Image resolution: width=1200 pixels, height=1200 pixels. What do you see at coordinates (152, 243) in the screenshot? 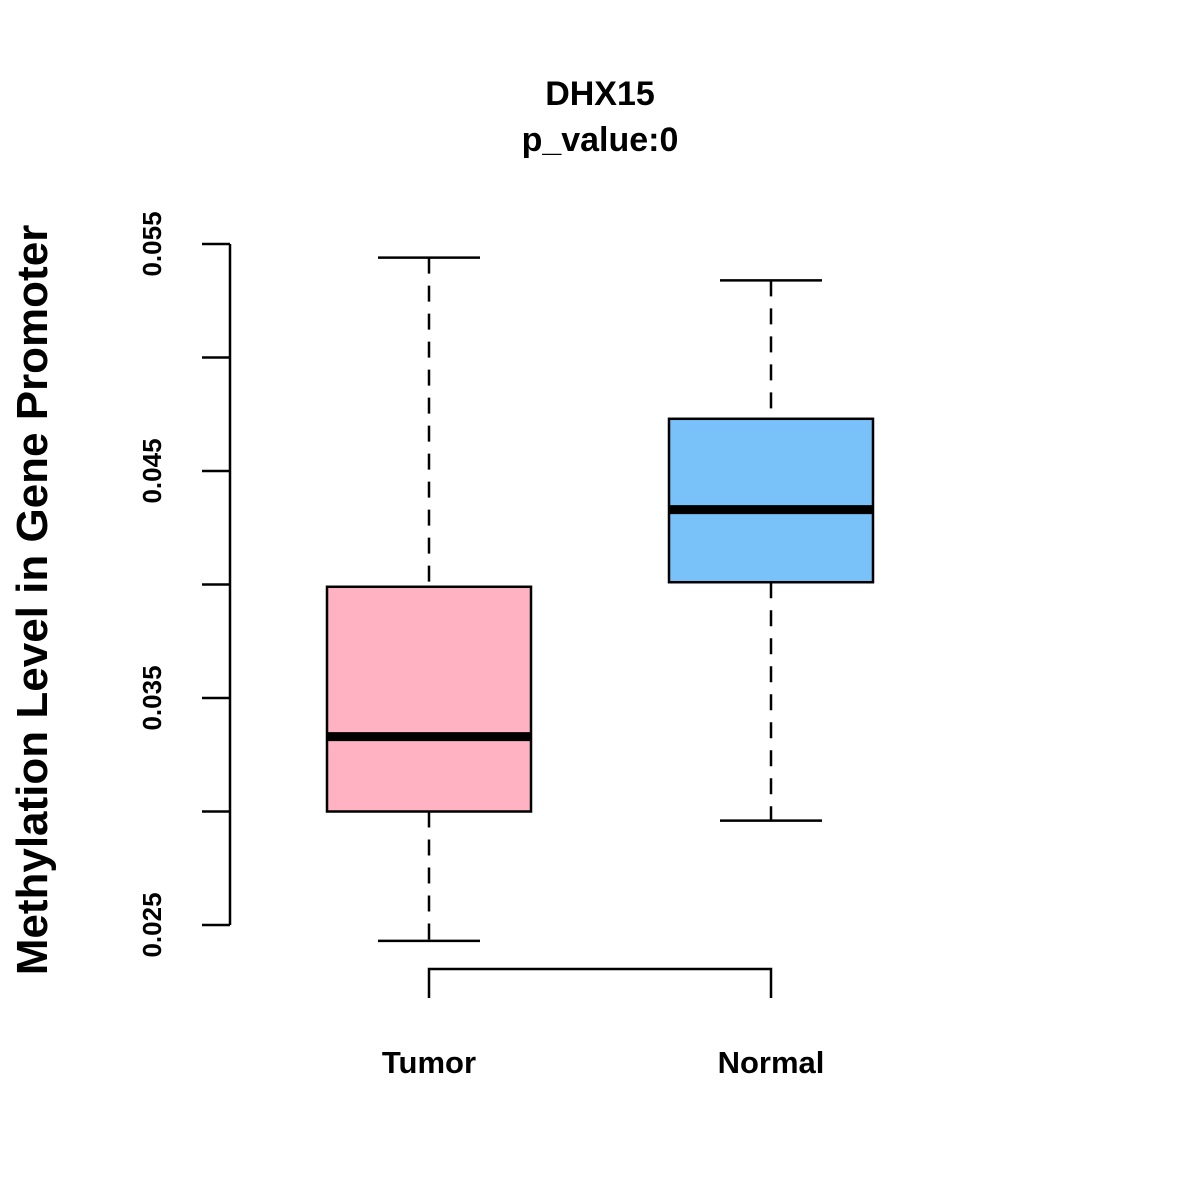
I see `y-tick-label: 0.055` at bounding box center [152, 243].